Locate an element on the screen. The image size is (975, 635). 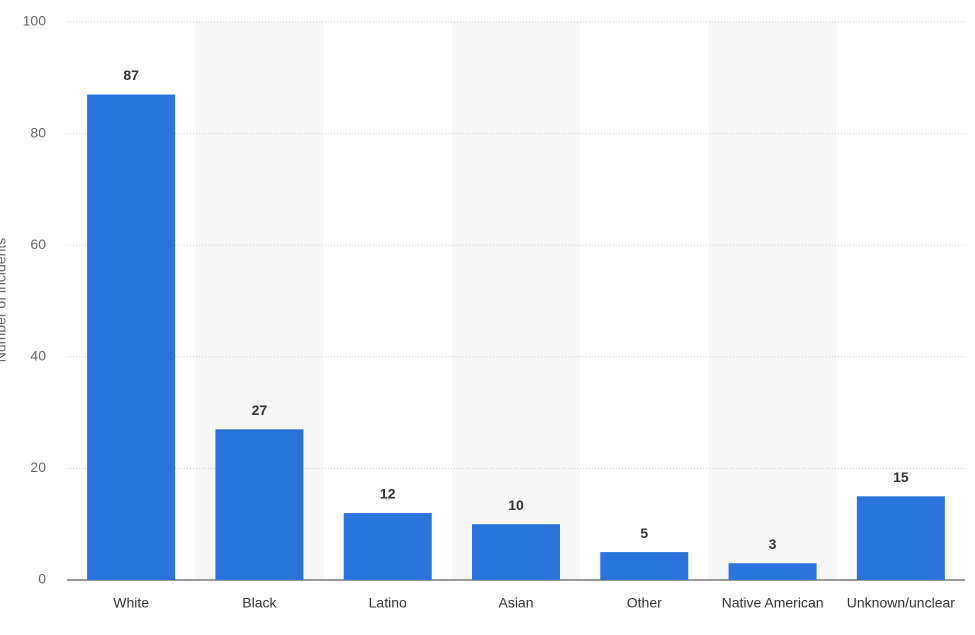
y-tick-label: 20 is located at coordinates (38, 467).